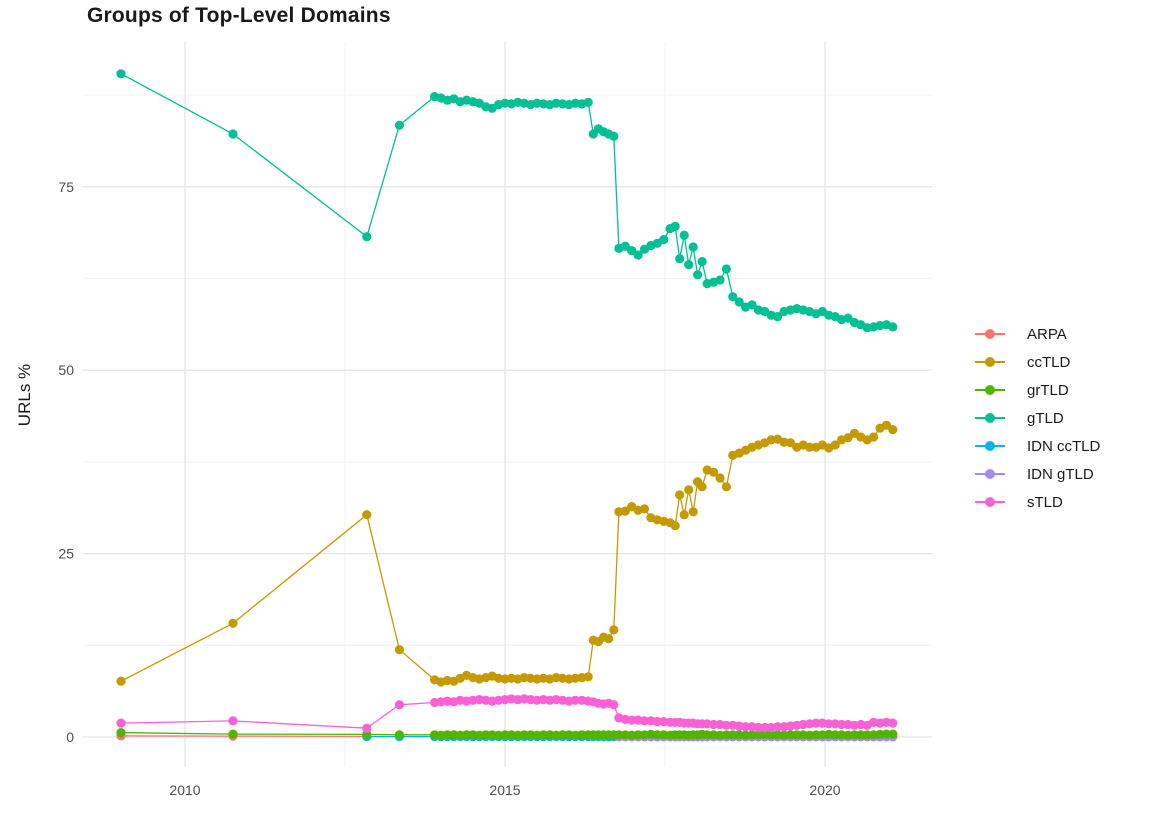  What do you see at coordinates (66, 187) in the screenshot?
I see `y-tick-label: 75` at bounding box center [66, 187].